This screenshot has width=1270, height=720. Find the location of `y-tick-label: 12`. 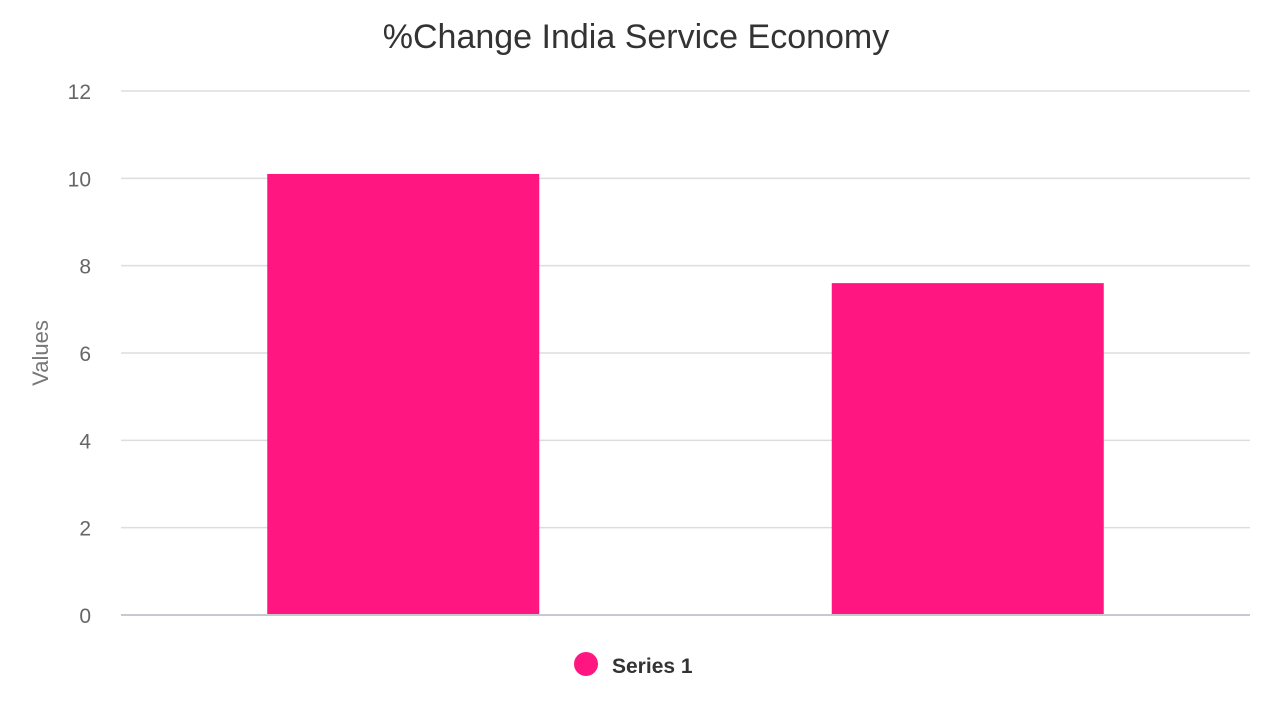

y-tick-label: 12 is located at coordinates (79, 92).